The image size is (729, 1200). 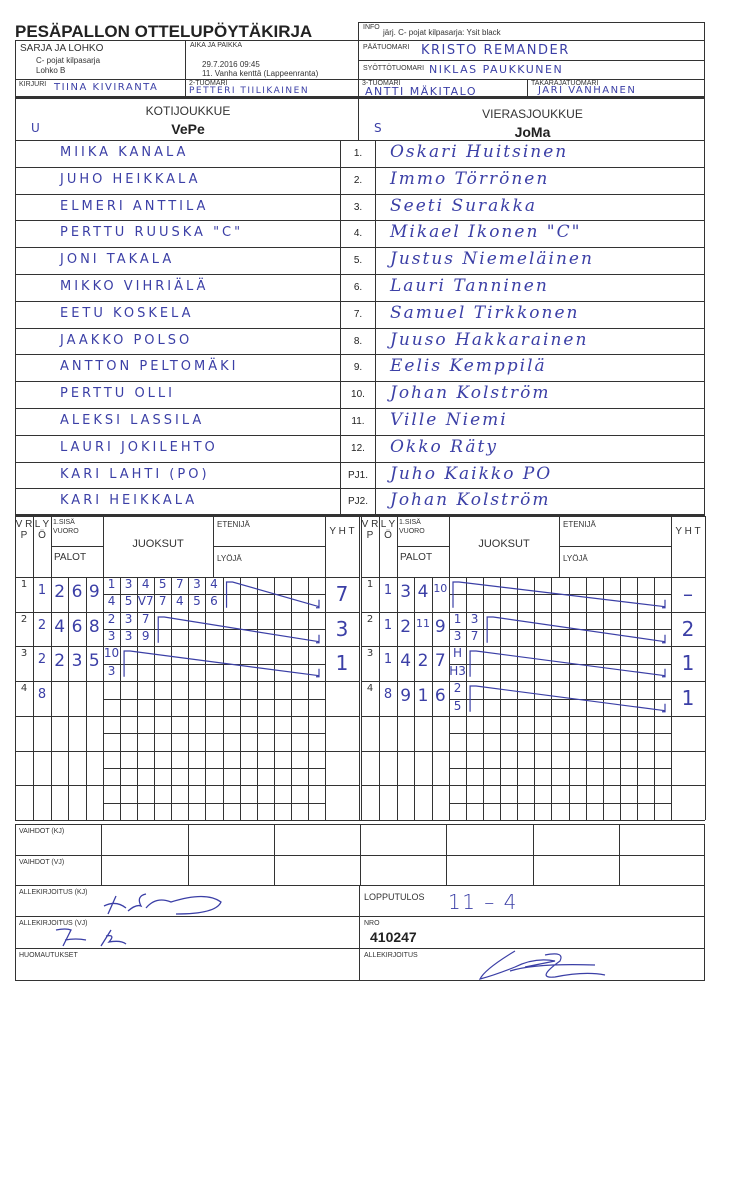 What do you see at coordinates (134, 206) in the screenshot?
I see `home-player-name: ELMERI ANTTILA` at bounding box center [134, 206].